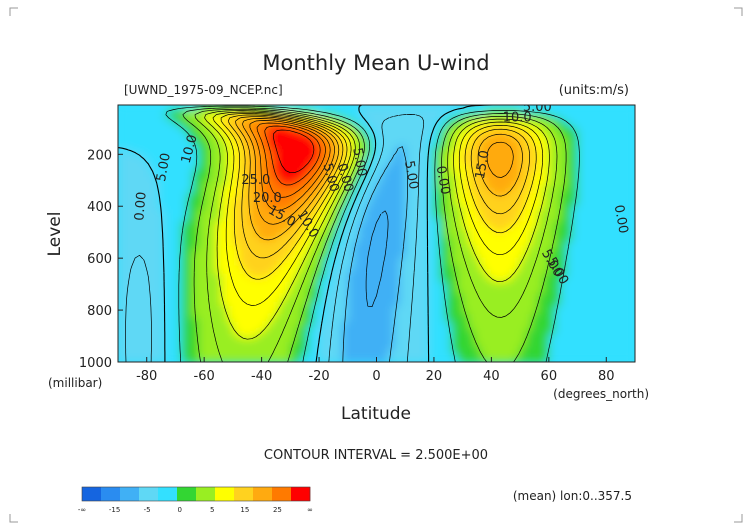 Image resolution: width=752 pixels, height=532 pixels. Describe the element at coordinates (147, 510) in the screenshot. I see `colorbar-tick-label: -5` at that location.